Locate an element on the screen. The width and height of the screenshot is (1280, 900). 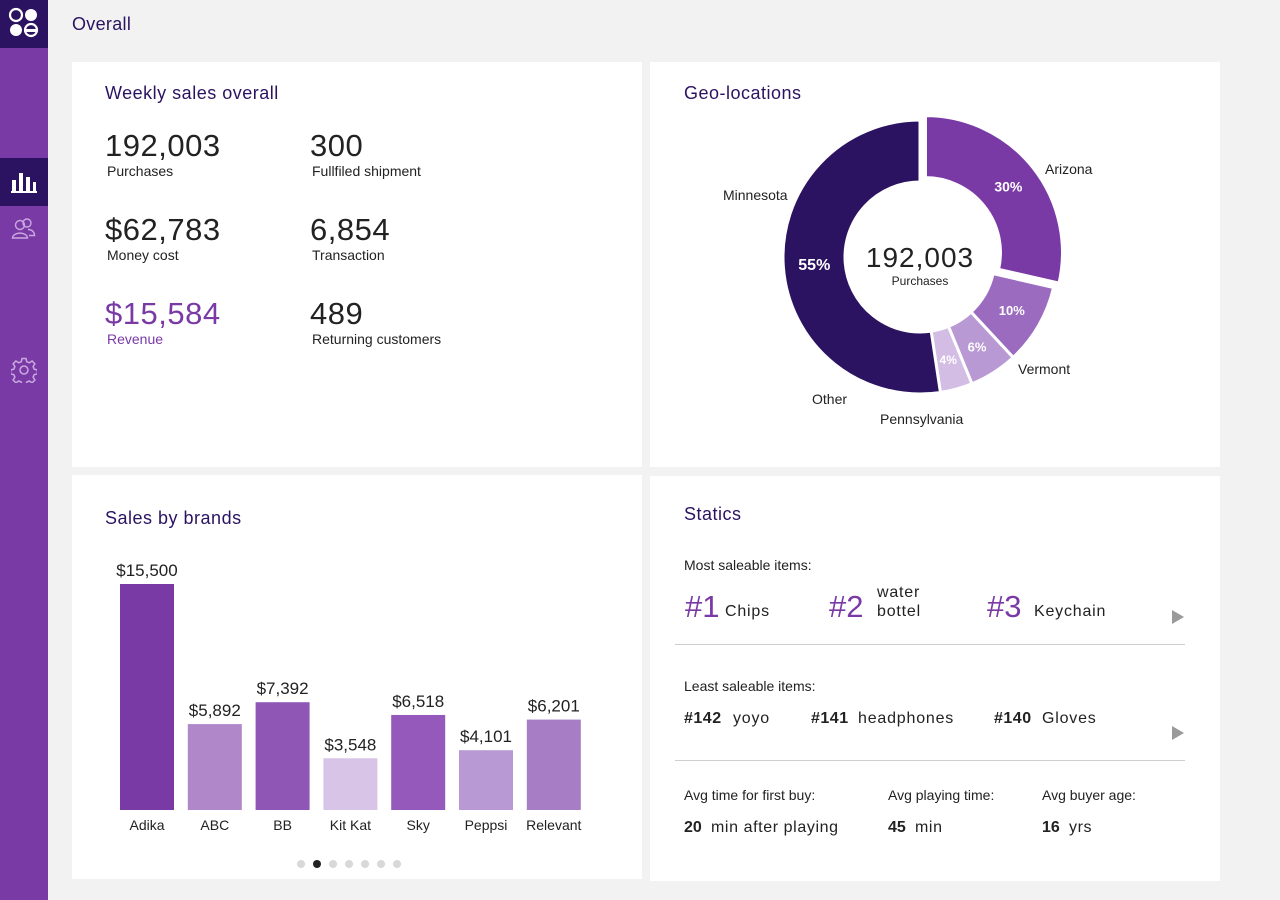
avg-age-unit: yrs is located at coordinates (1081, 827).